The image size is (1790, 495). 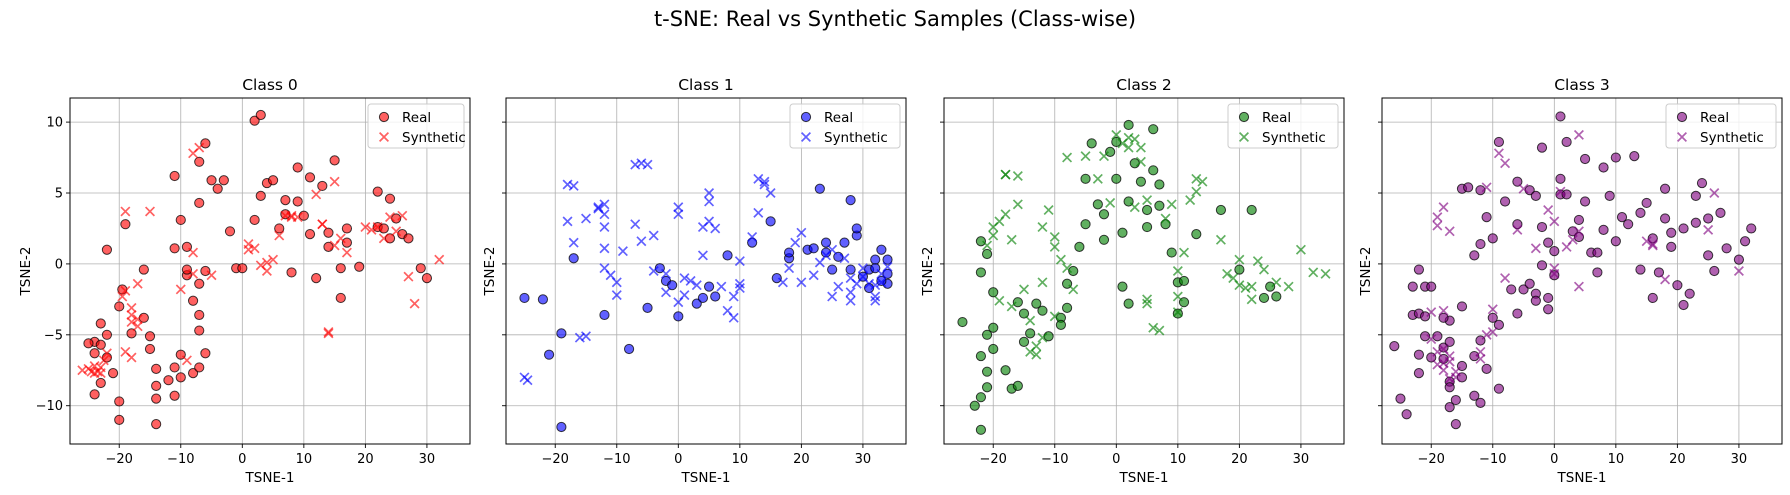 I want to click on legend-marker-synthetic, so click(x=1244, y=137).